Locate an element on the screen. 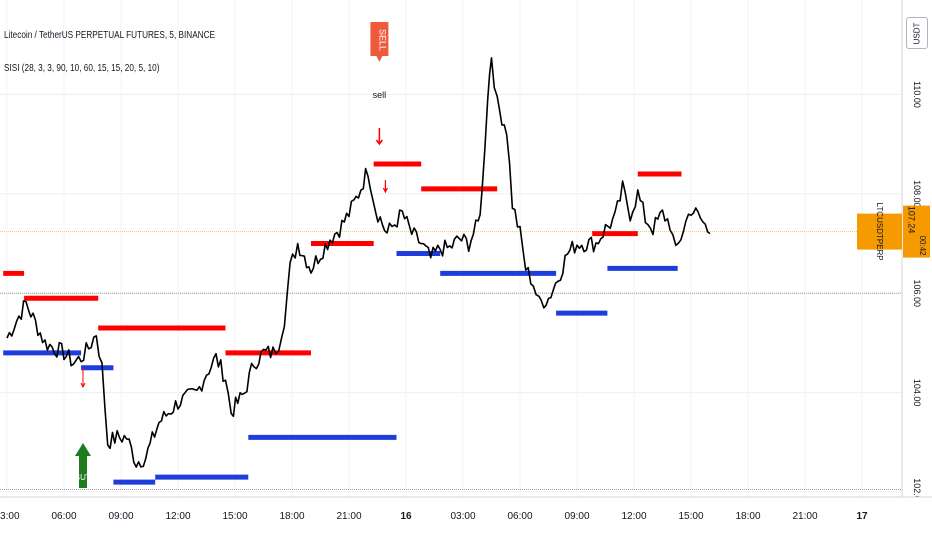 The image size is (932, 550). price-tick-label: 102.00 is located at coordinates (917, 492).